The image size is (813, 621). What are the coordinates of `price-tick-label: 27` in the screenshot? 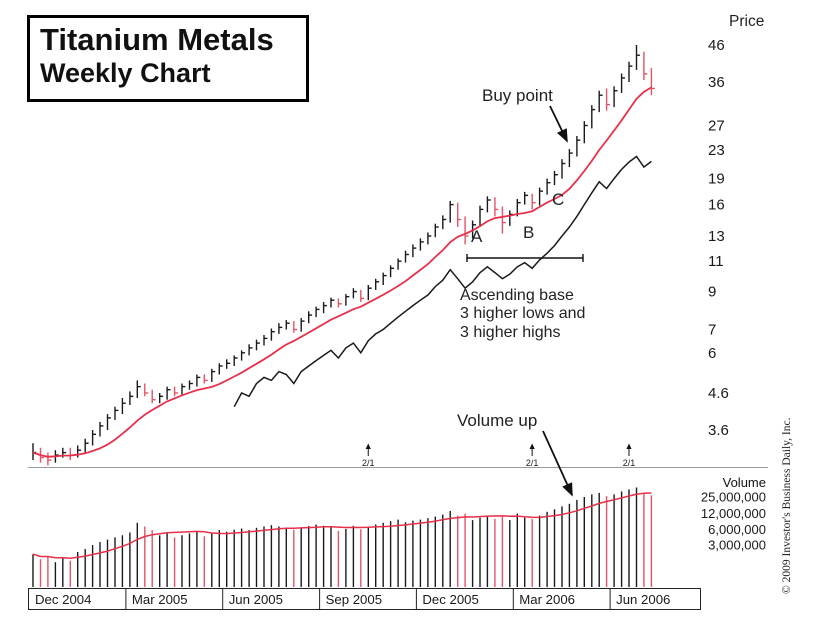 It's located at (716, 126).